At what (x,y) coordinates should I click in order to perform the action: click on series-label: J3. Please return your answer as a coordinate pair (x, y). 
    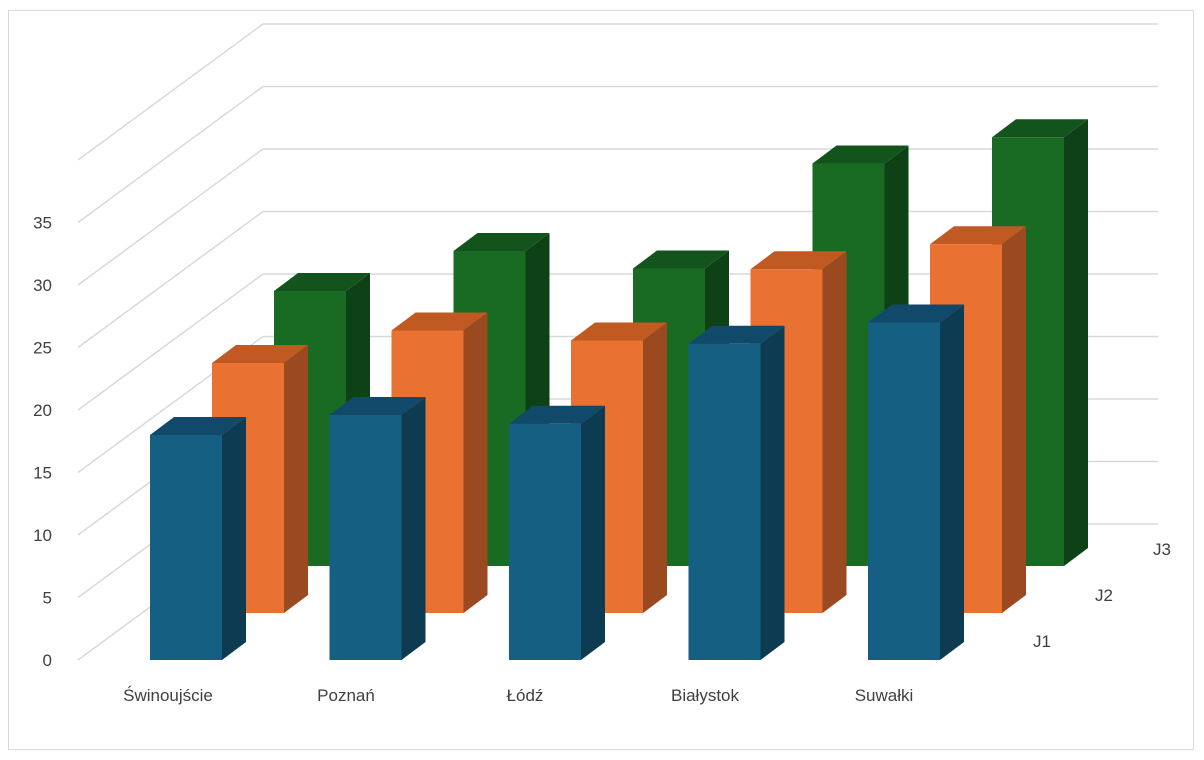
    Looking at the image, I should click on (1162, 549).